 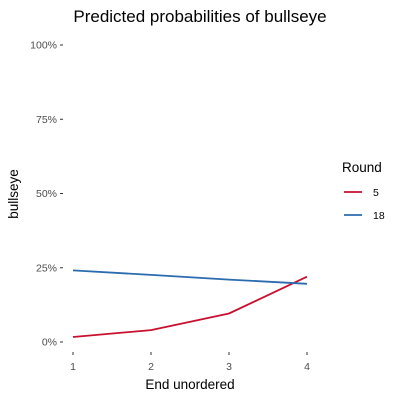 I want to click on y-tick-label: 0%, so click(x=49, y=343).